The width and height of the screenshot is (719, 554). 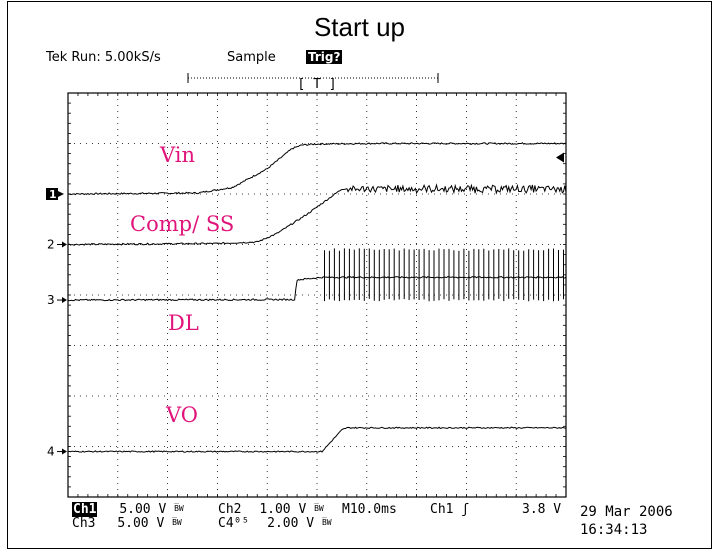 I want to click on ch3-label: Ch3, so click(x=84, y=523).